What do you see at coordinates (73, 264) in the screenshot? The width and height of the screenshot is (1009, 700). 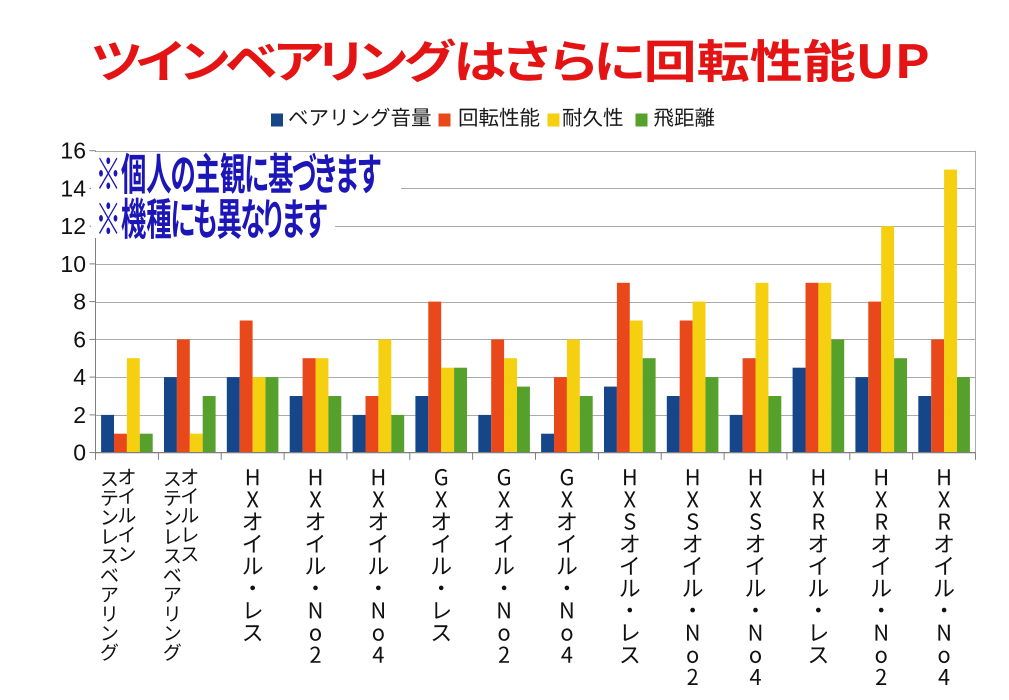 I see `svg-text: 10` at bounding box center [73, 264].